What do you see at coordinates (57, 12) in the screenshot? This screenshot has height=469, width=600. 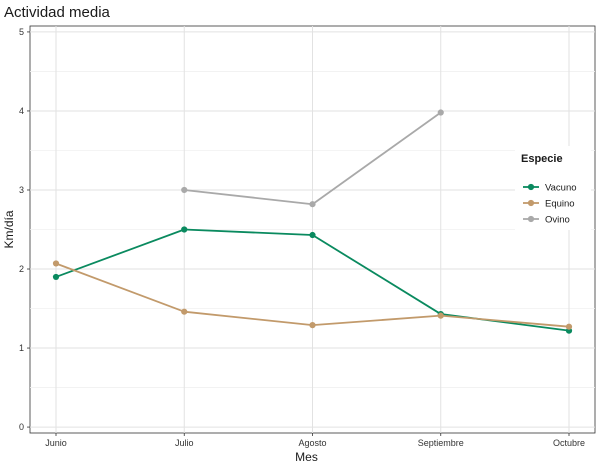 I see `chart-title: Actividad media` at bounding box center [57, 12].